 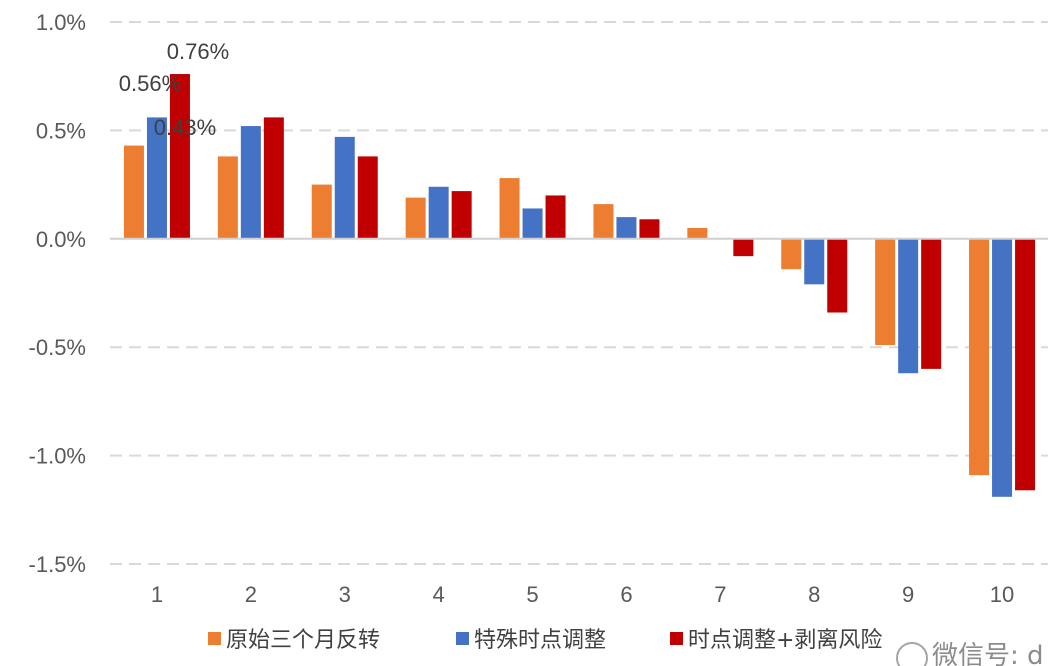 What do you see at coordinates (344, 187) in the screenshot?
I see `bar-s2-c3` at bounding box center [344, 187].